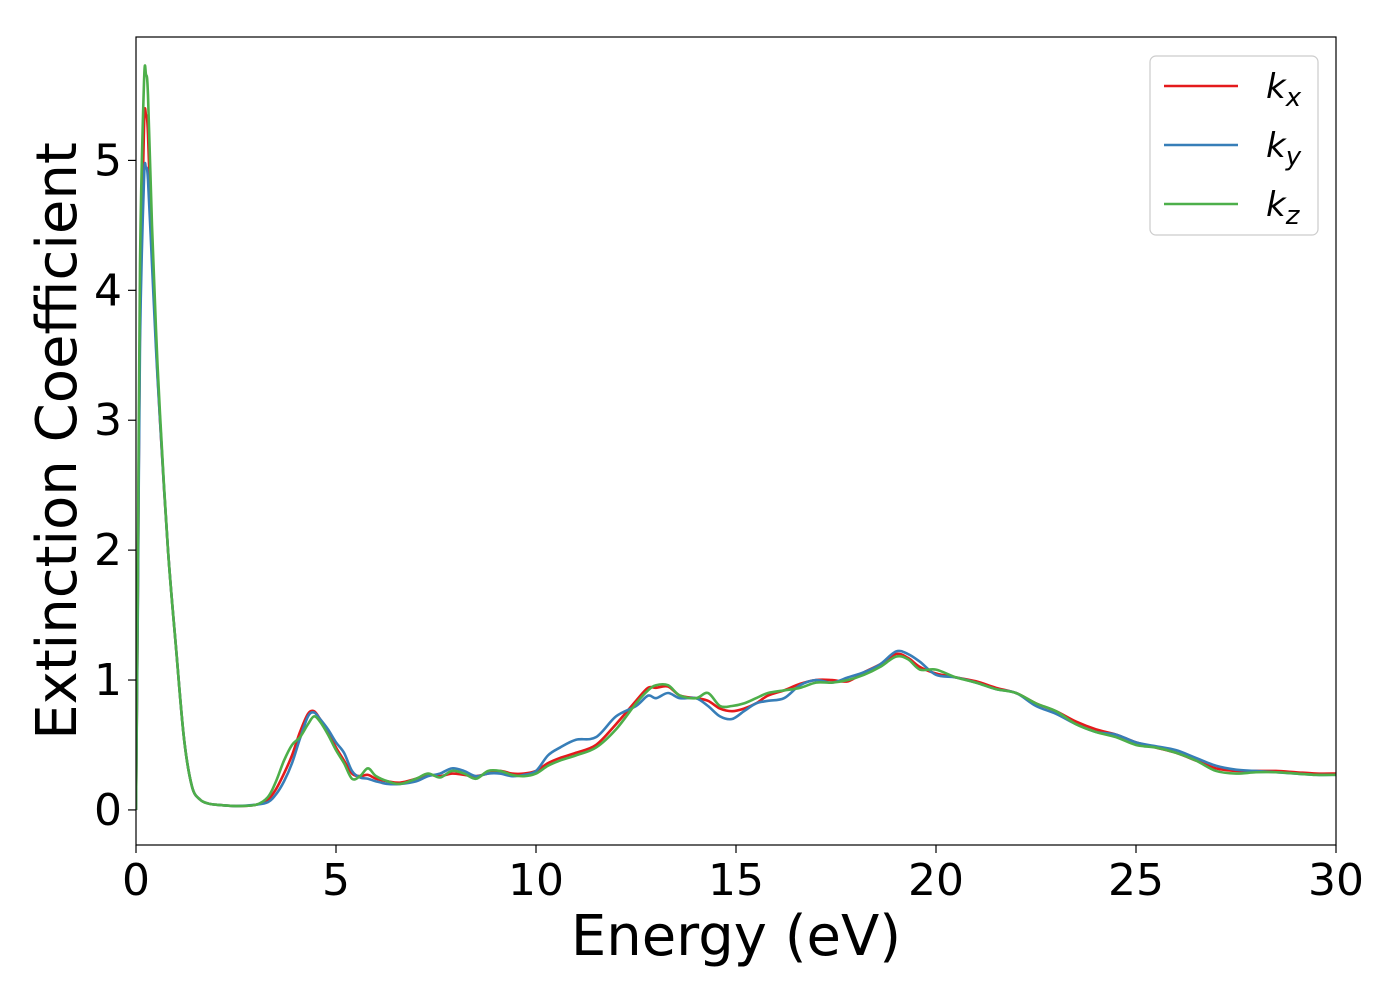  I want to click on y-tick-label: 2, so click(108, 550).